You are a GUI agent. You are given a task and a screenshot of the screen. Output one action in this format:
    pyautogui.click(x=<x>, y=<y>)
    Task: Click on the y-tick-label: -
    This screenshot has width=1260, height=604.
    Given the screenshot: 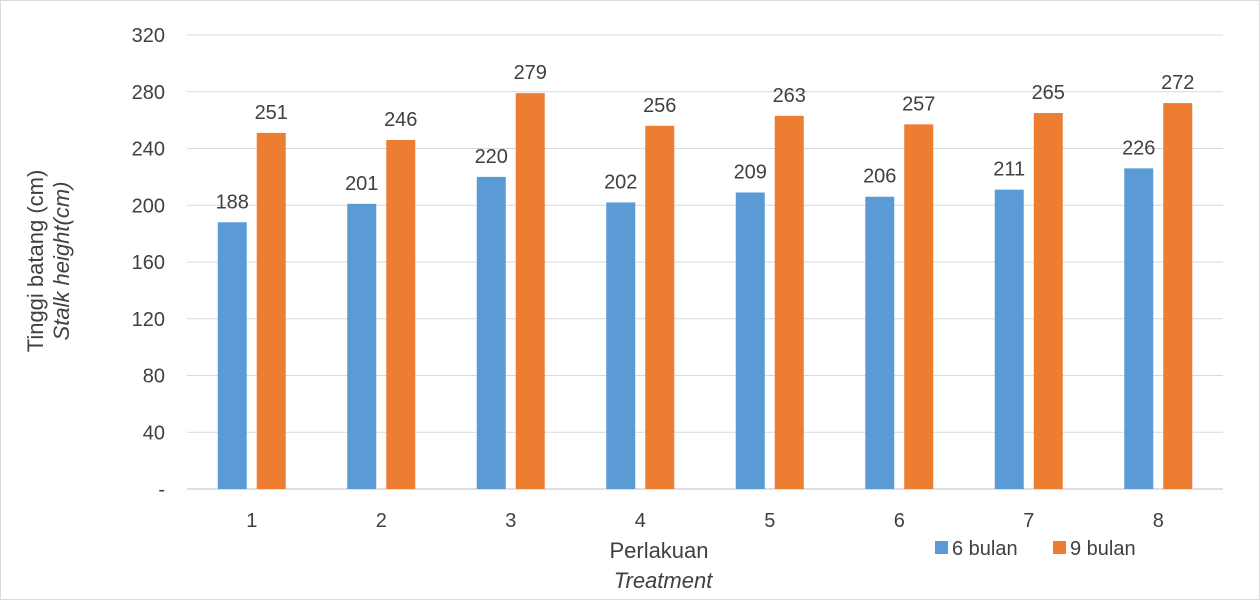 What is the action you would take?
    pyautogui.click(x=161, y=490)
    